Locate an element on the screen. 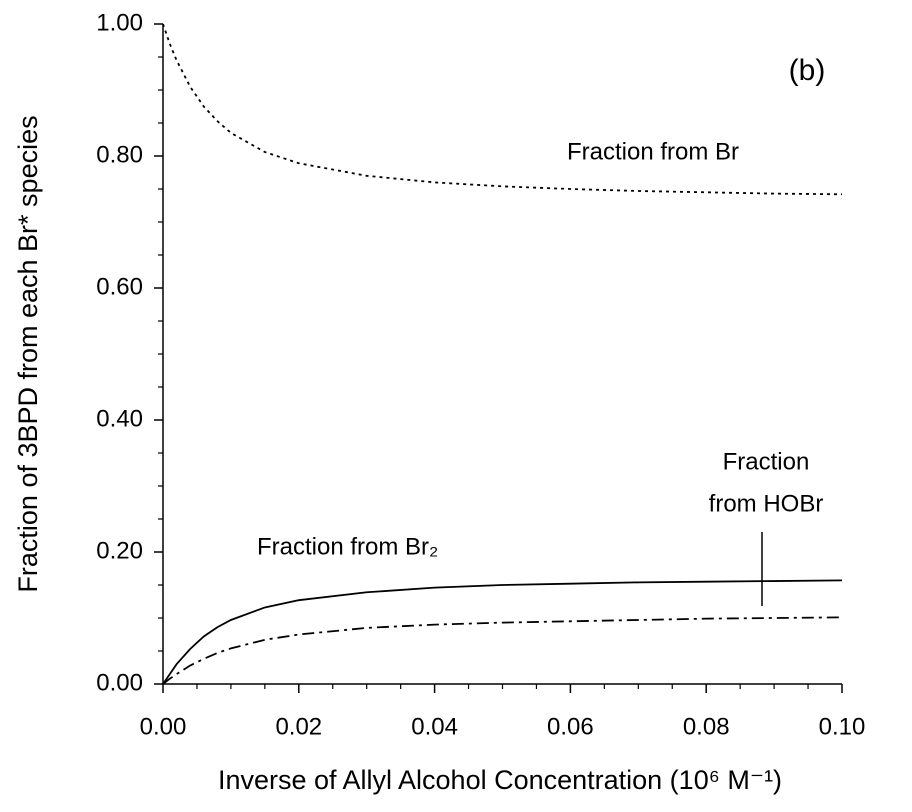  x-tick-label: 0.00 is located at coordinates (163, 726).